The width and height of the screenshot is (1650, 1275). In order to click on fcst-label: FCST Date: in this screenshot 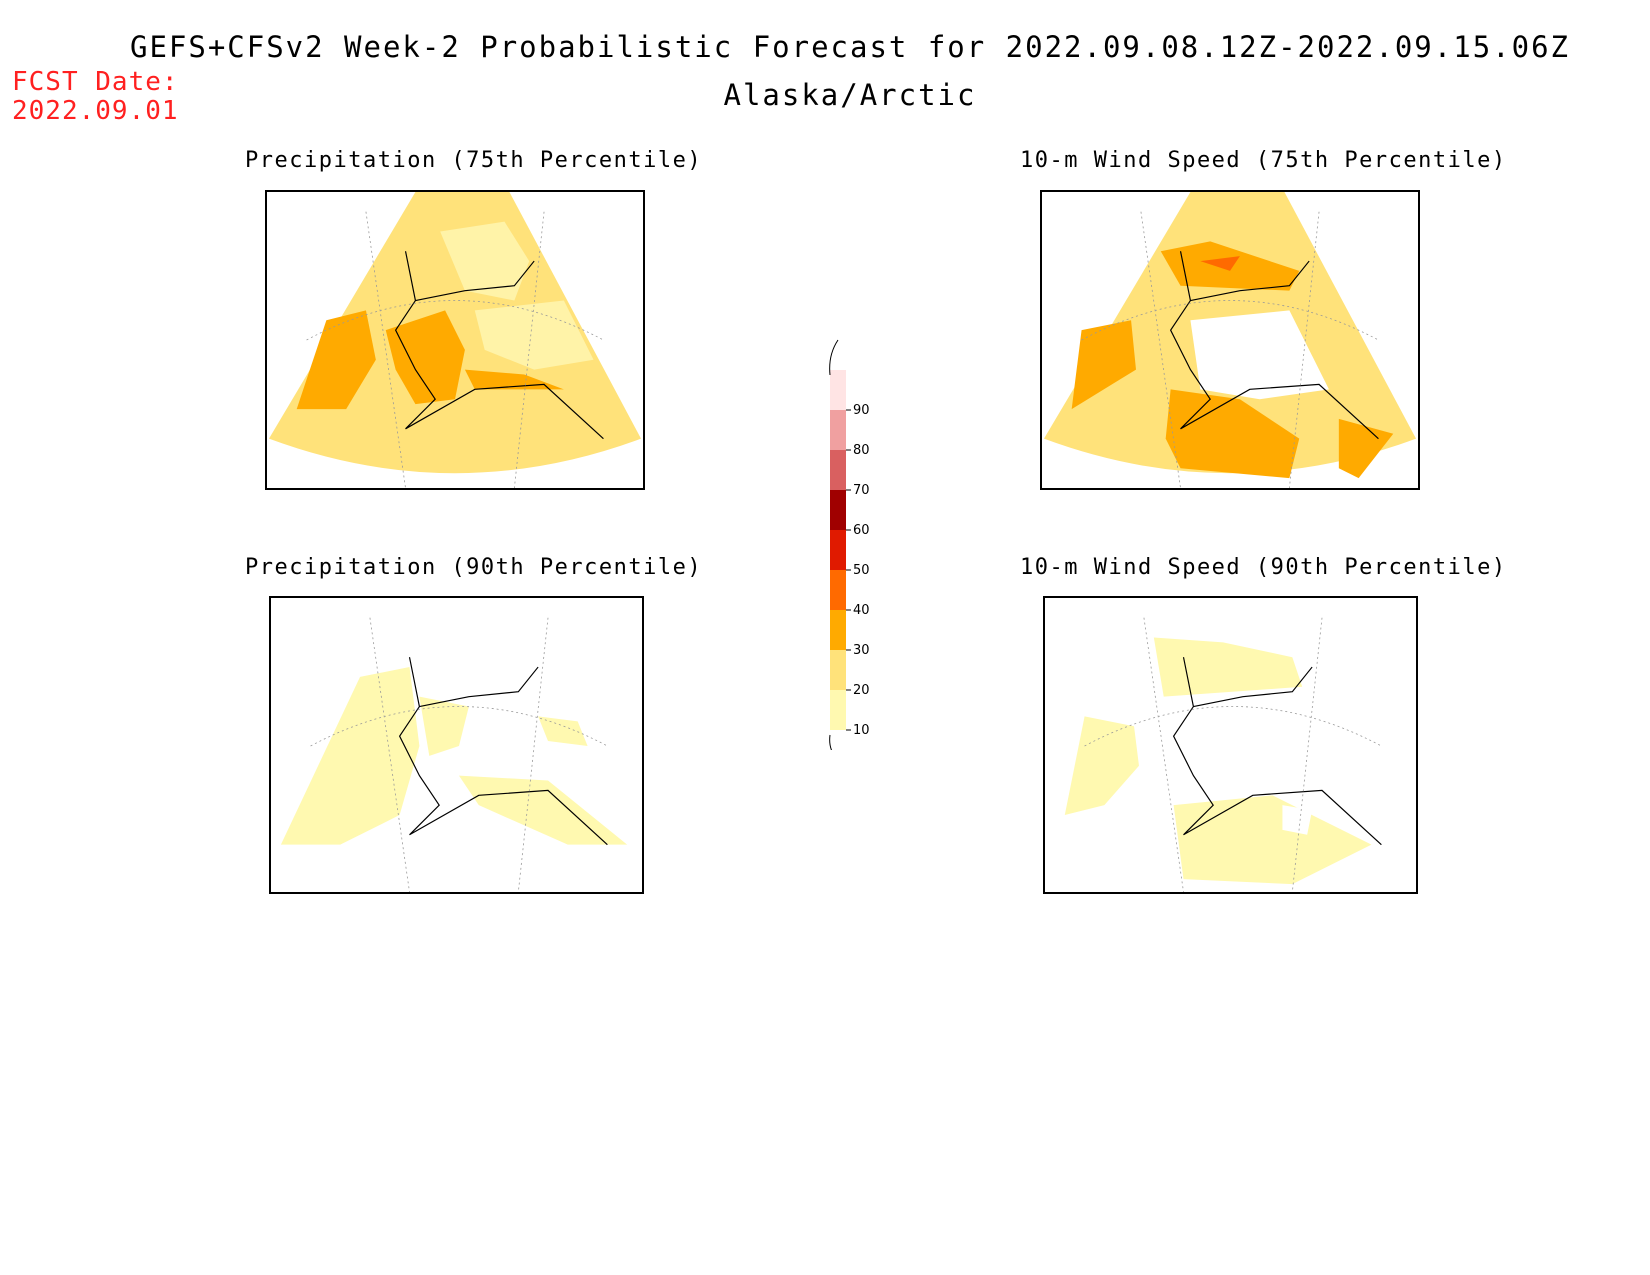, I will do `click(95, 82)`.